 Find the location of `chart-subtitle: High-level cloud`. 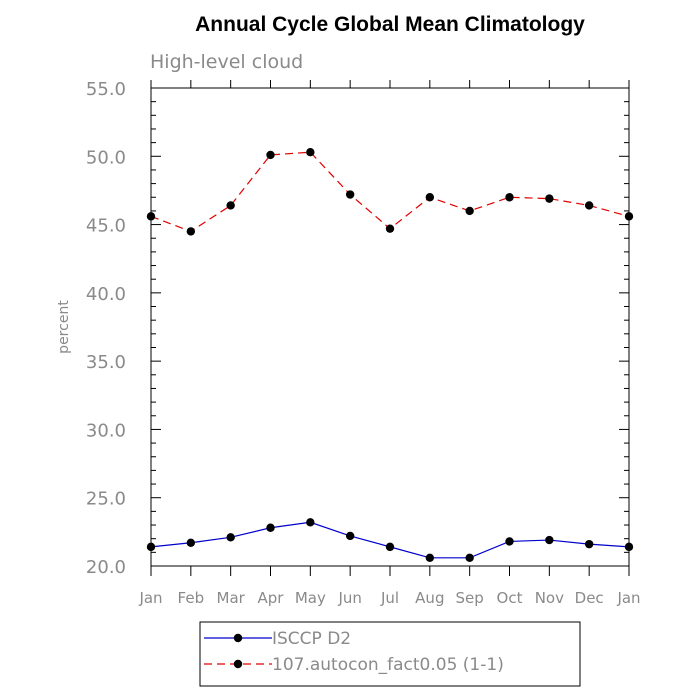

chart-subtitle: High-level cloud is located at coordinates (226, 62).